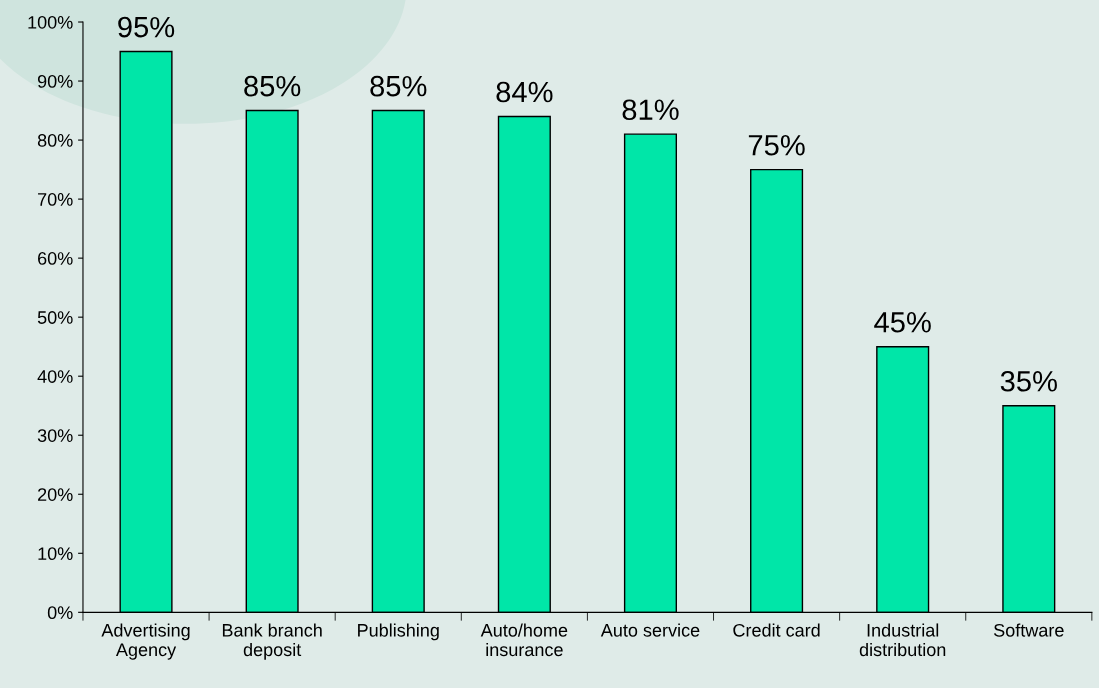  I want to click on y-tick-label: 100%, so click(50, 22).